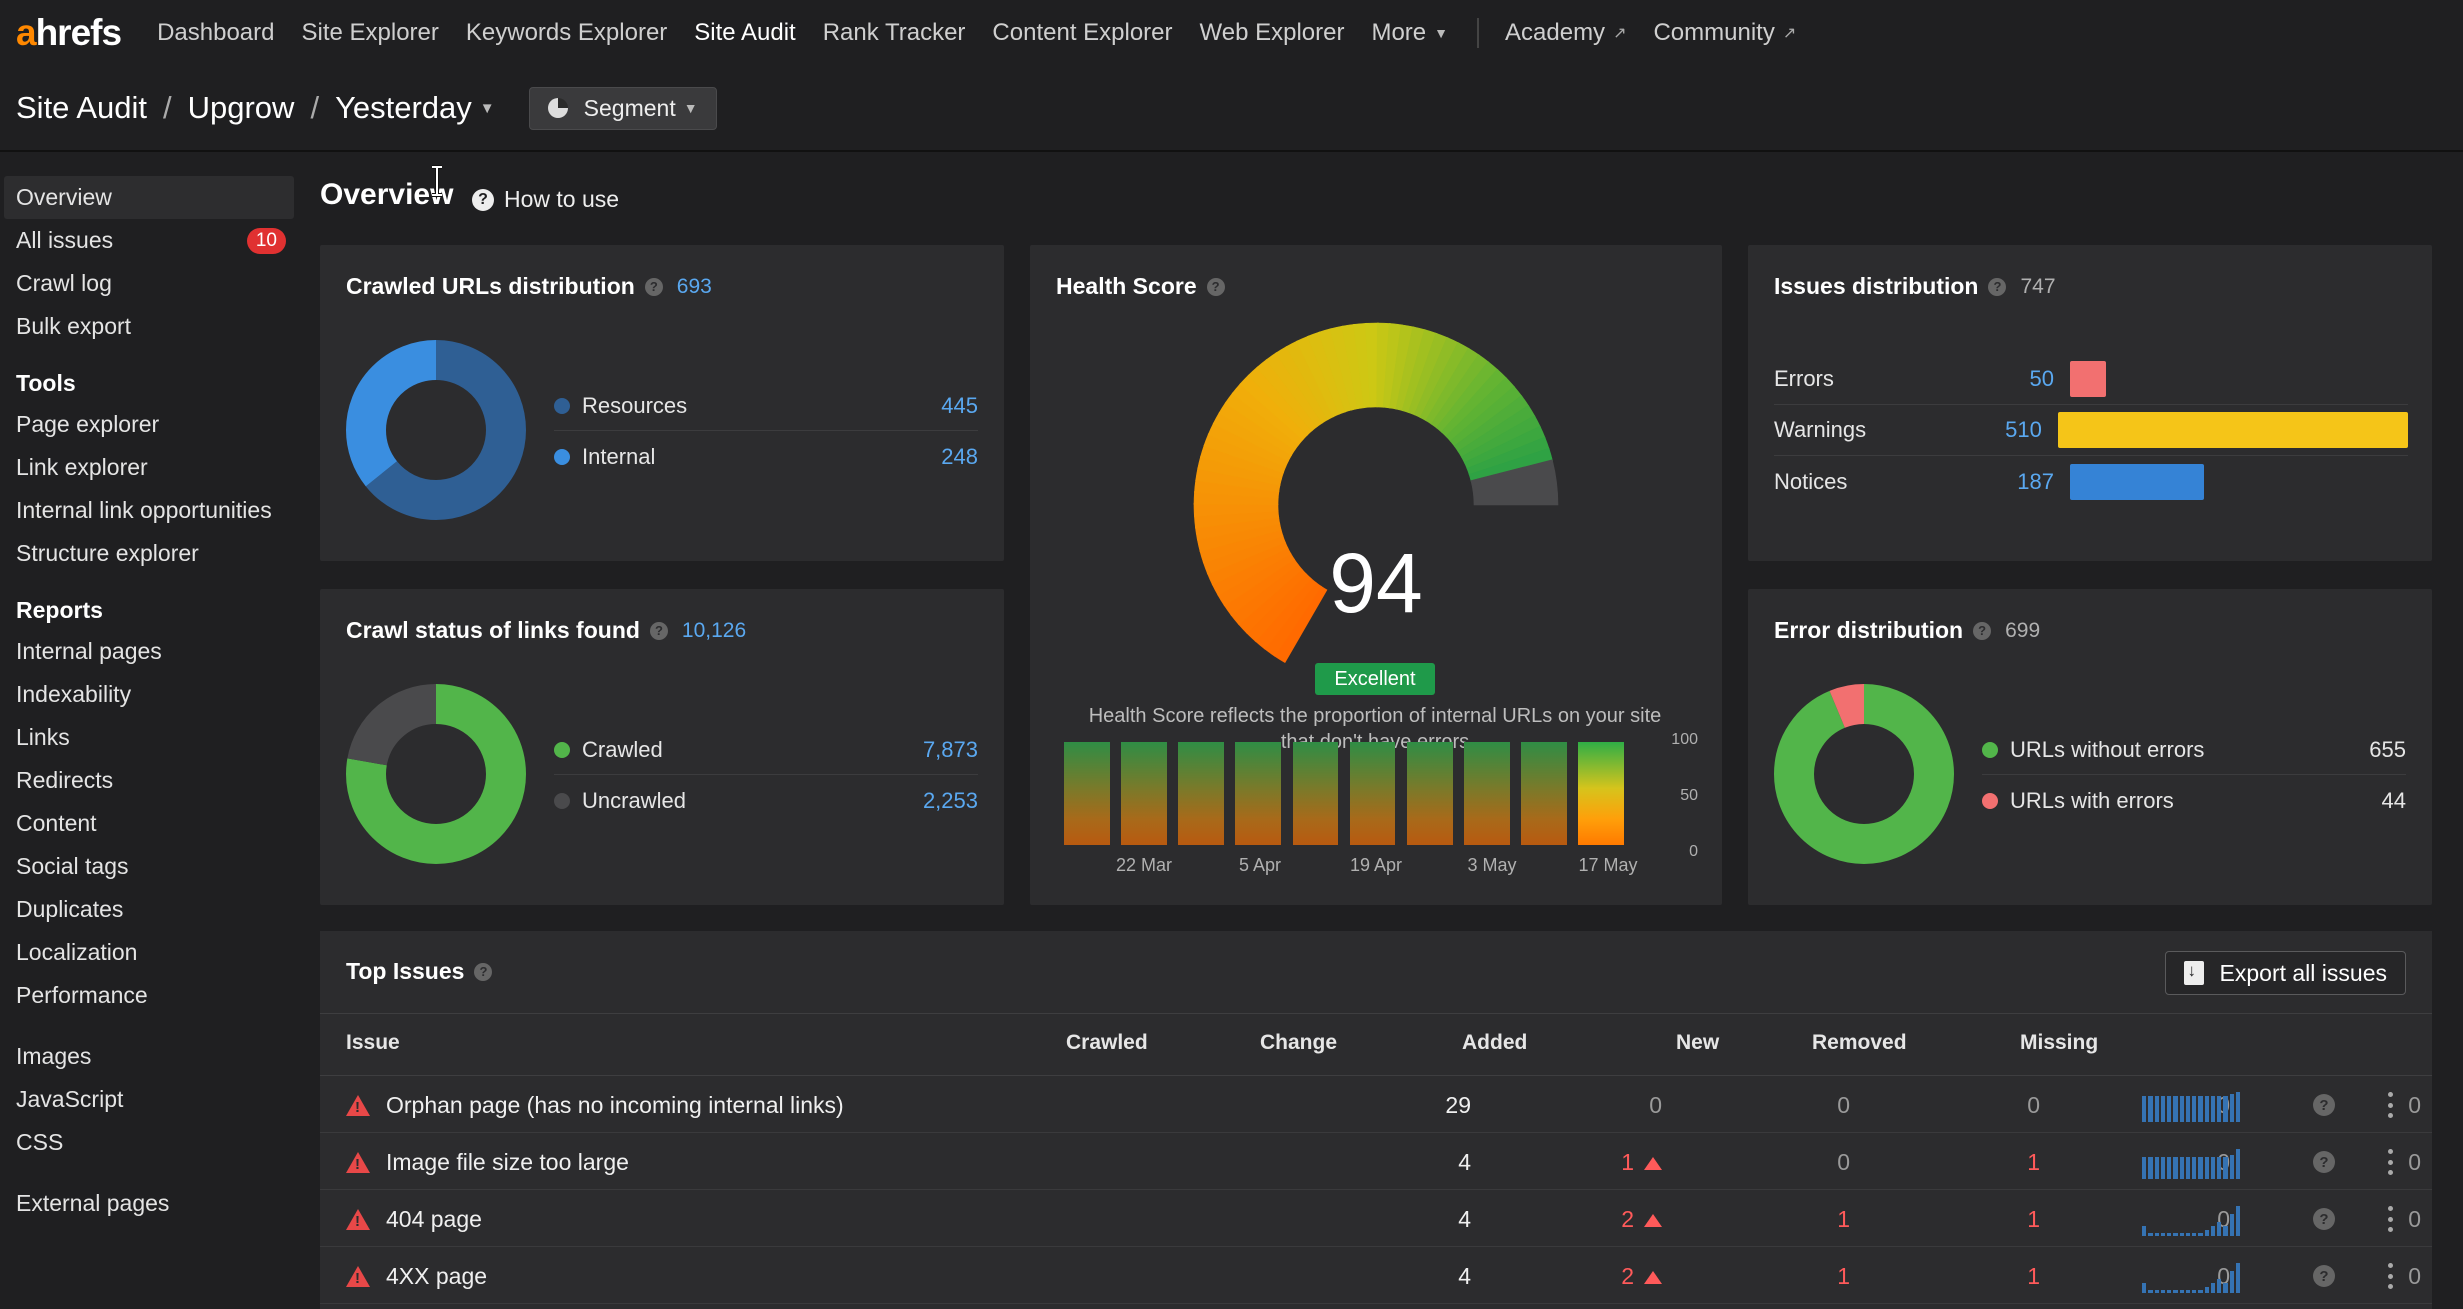 This screenshot has width=2463, height=1309. I want to click on segment-button: Segment ▼, so click(622, 108).